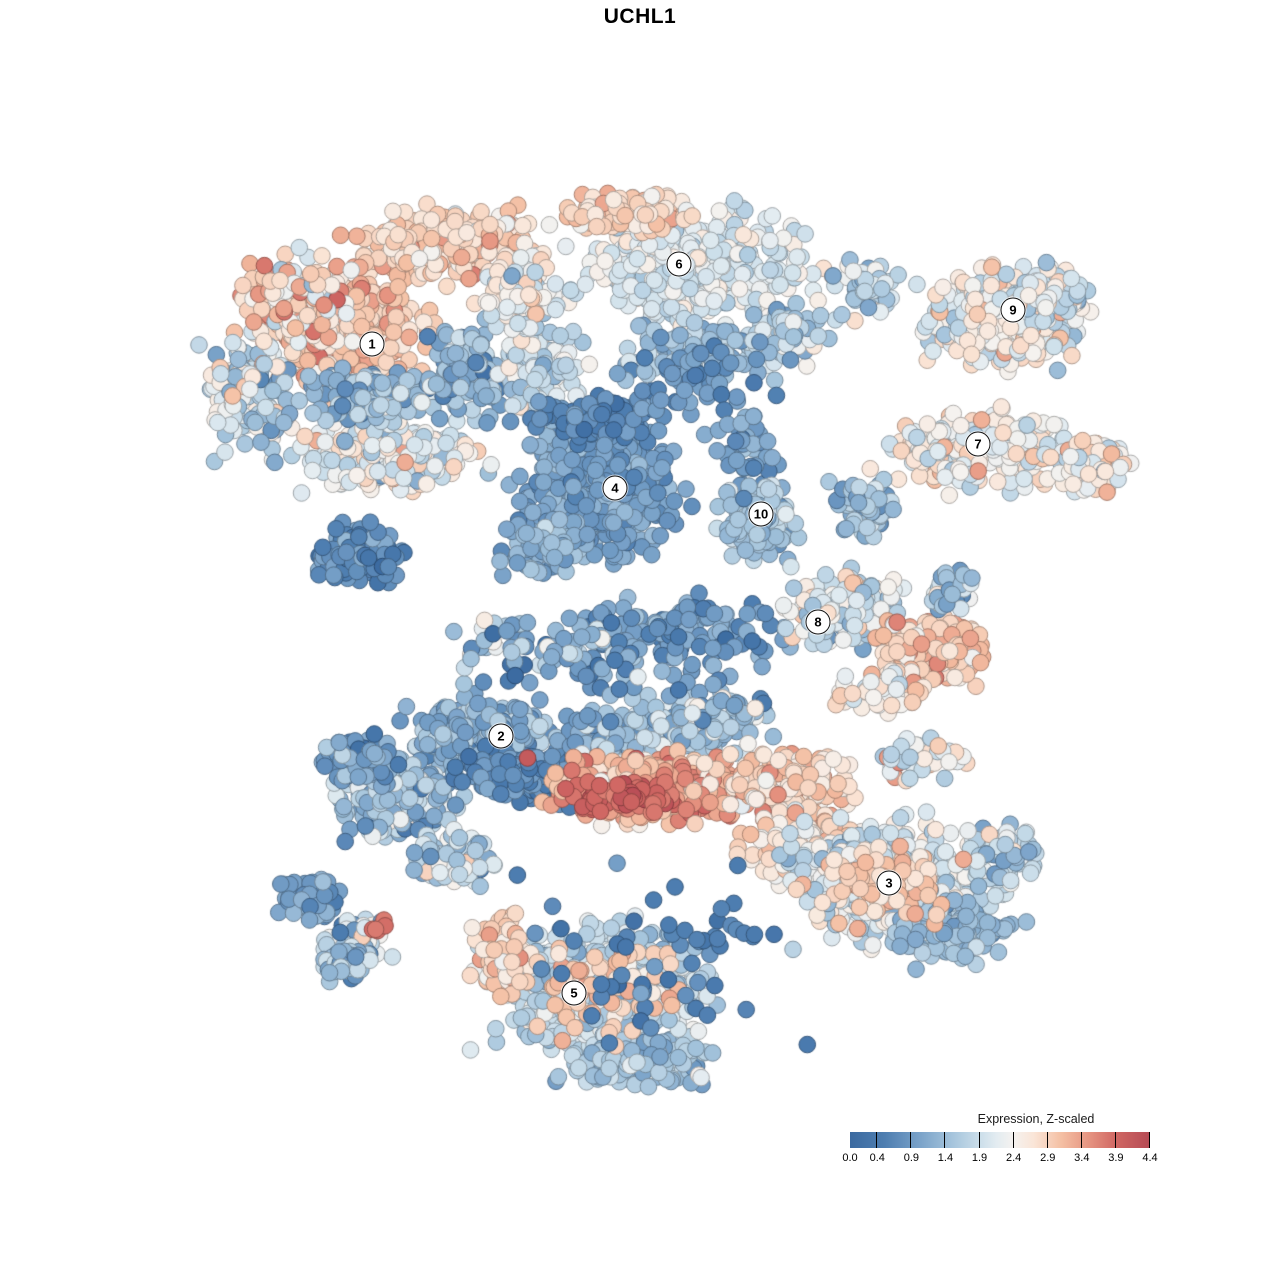 The image size is (1280, 1280). What do you see at coordinates (1082, 1158) in the screenshot?
I see `colorbar-tick-label: 3.4` at bounding box center [1082, 1158].